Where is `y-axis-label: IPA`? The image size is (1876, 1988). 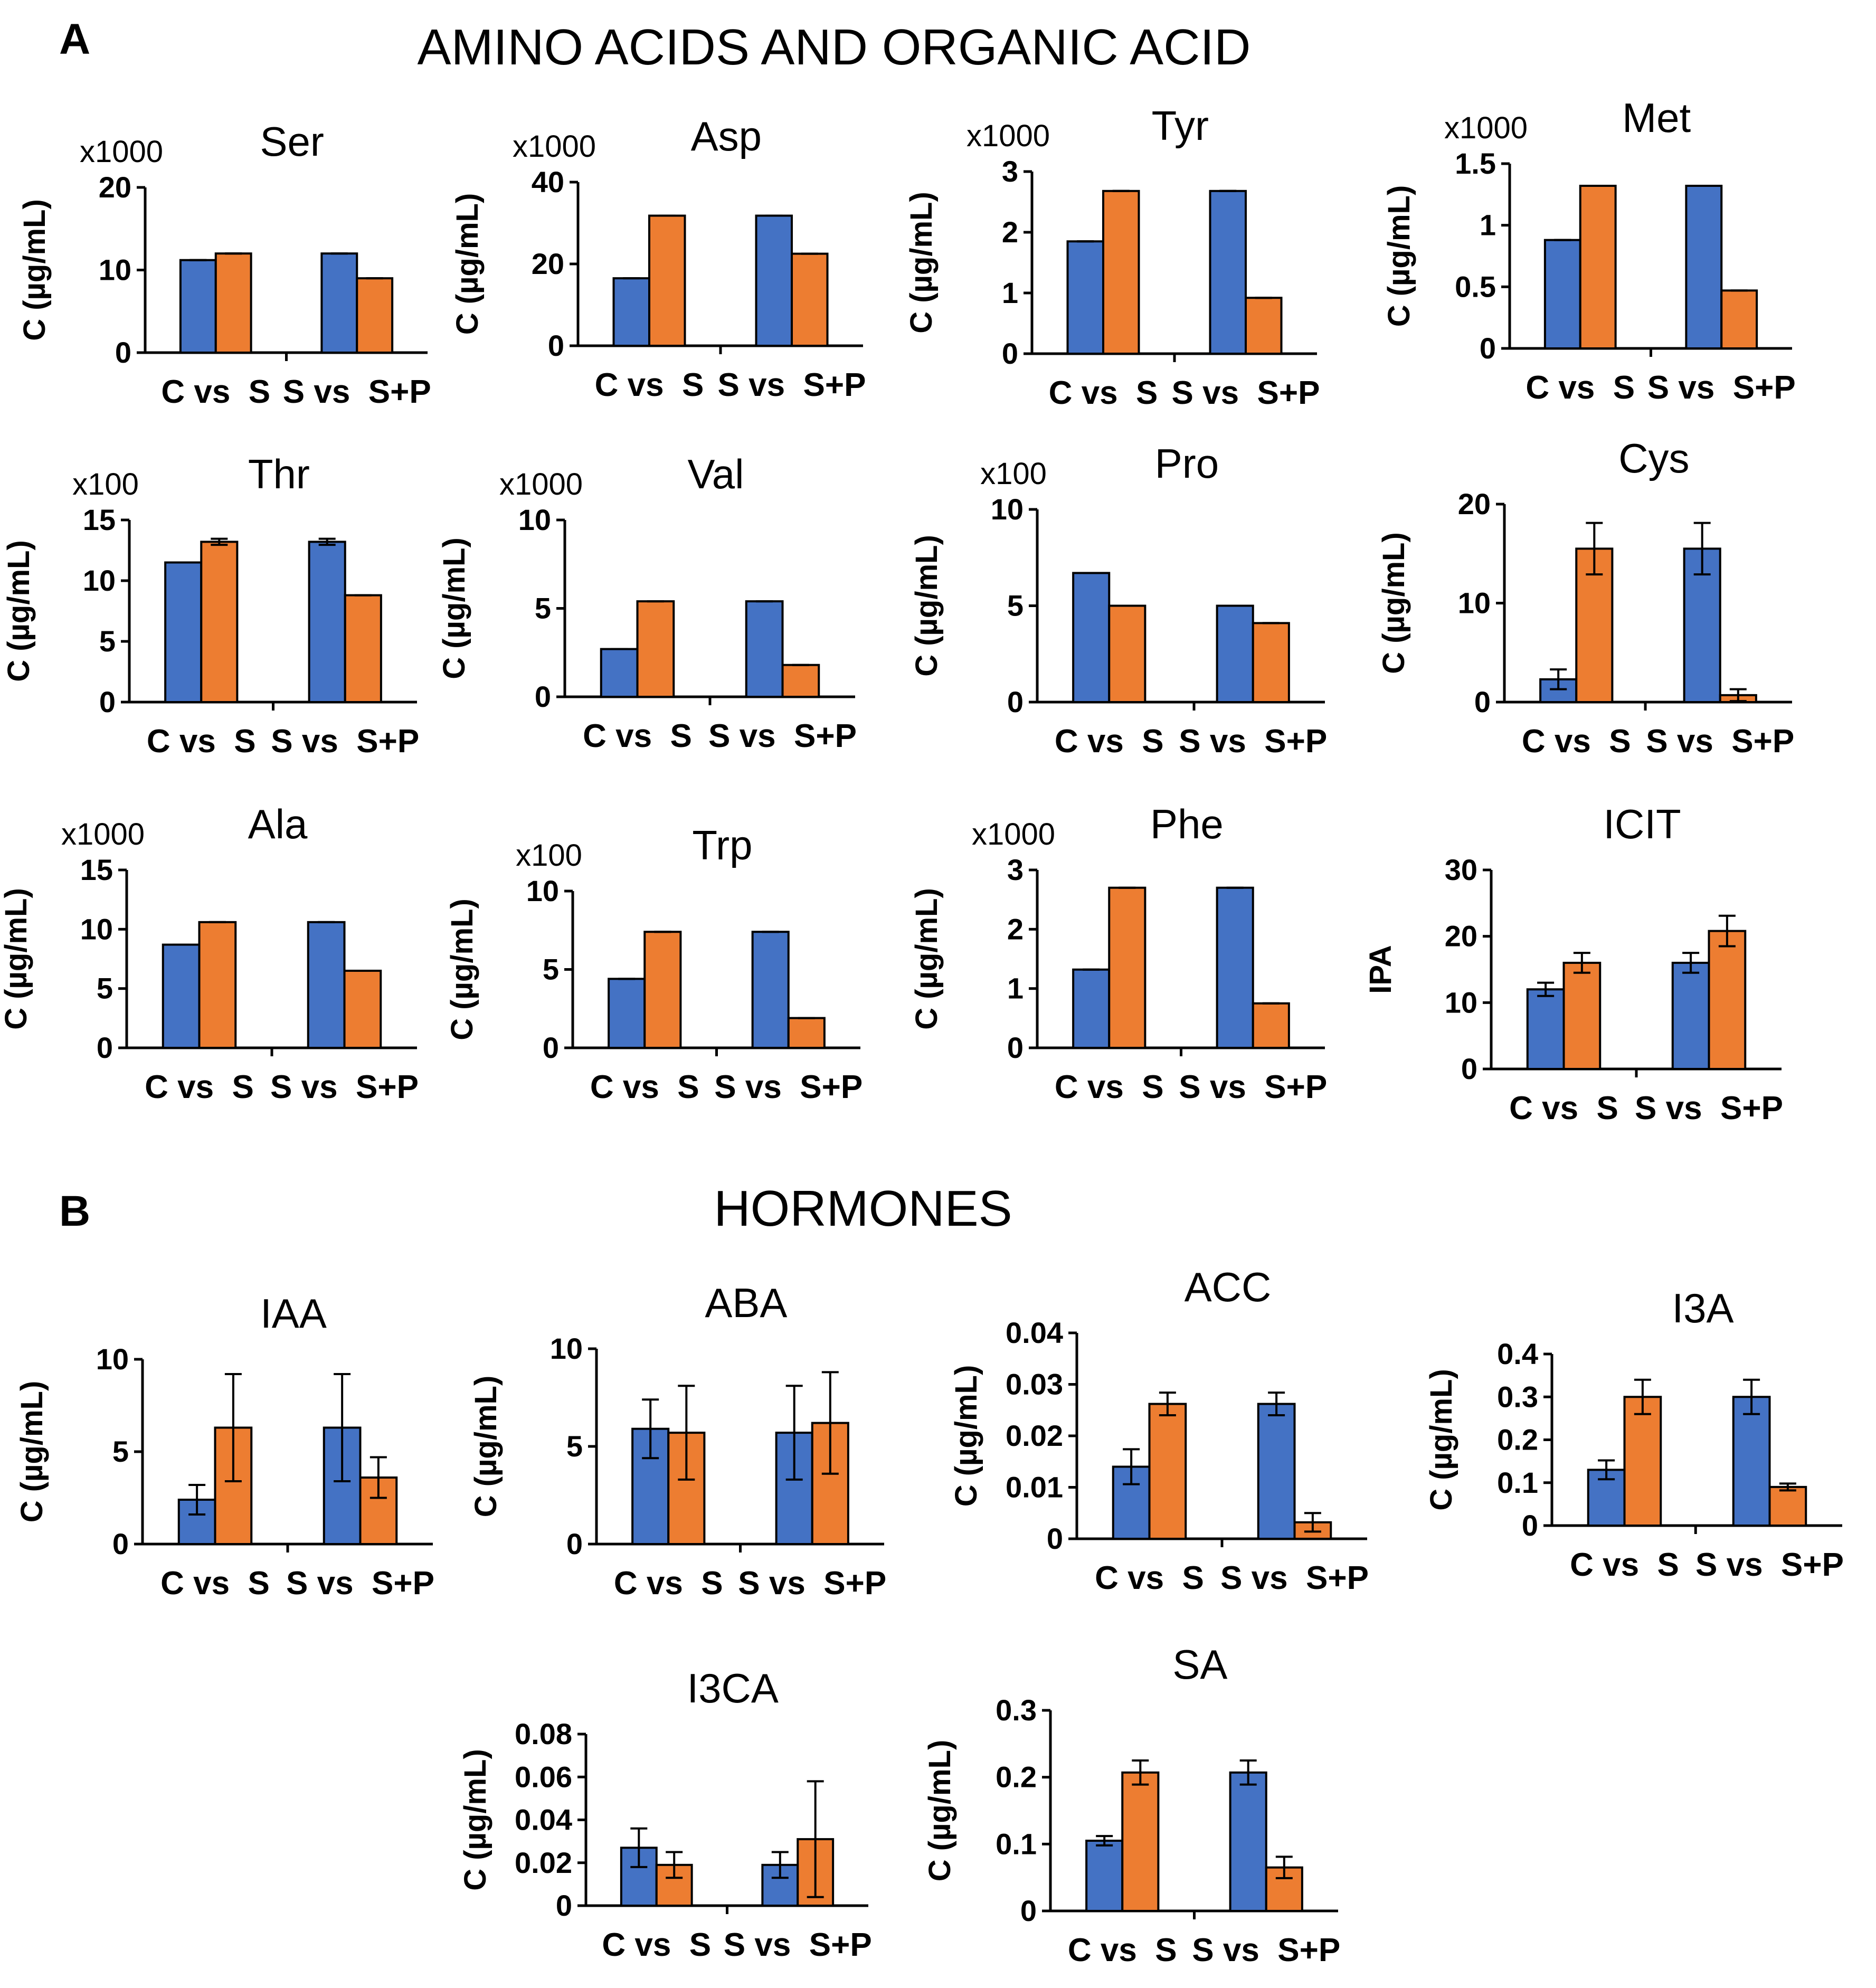 y-axis-label: IPA is located at coordinates (1380, 969).